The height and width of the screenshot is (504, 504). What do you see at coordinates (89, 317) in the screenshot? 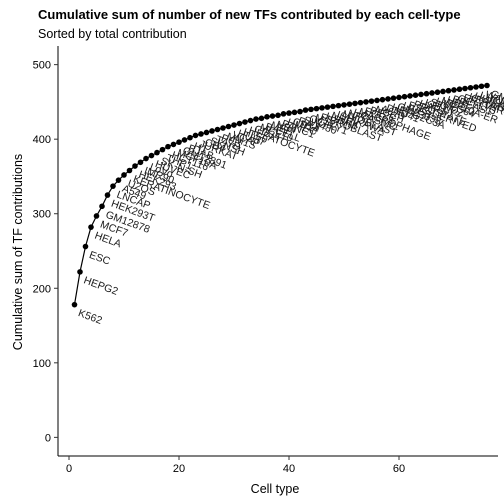
I see `point-label: K562` at bounding box center [89, 317].